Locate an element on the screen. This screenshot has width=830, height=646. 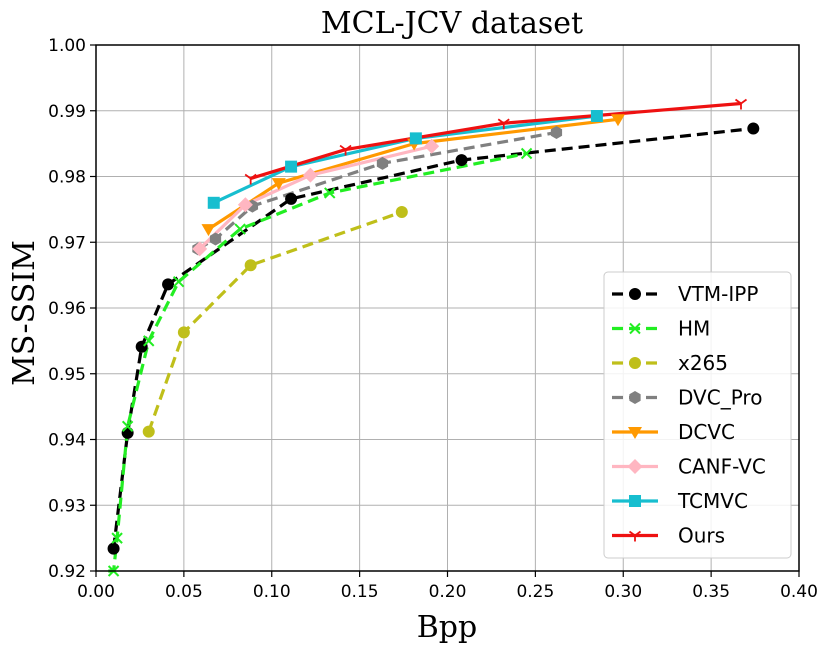
legend: VTM-IPP HM x265 DVC_Pro DCVC CANF-VC TCMVC Ours is located at coordinates (697, 415).